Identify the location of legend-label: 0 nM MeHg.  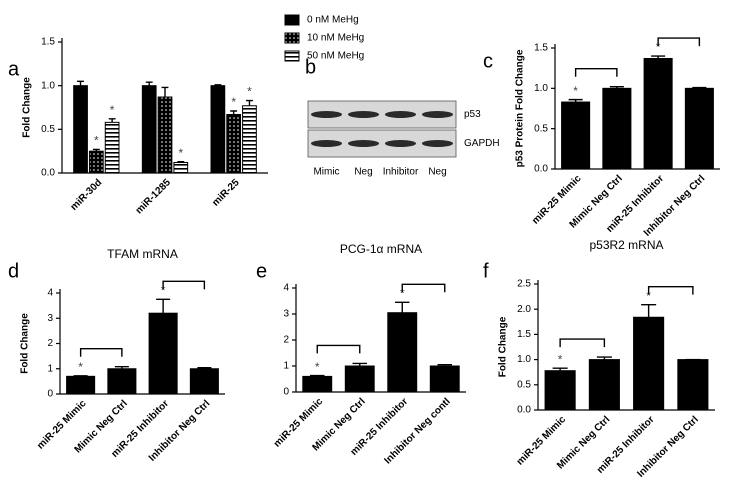
(333, 20).